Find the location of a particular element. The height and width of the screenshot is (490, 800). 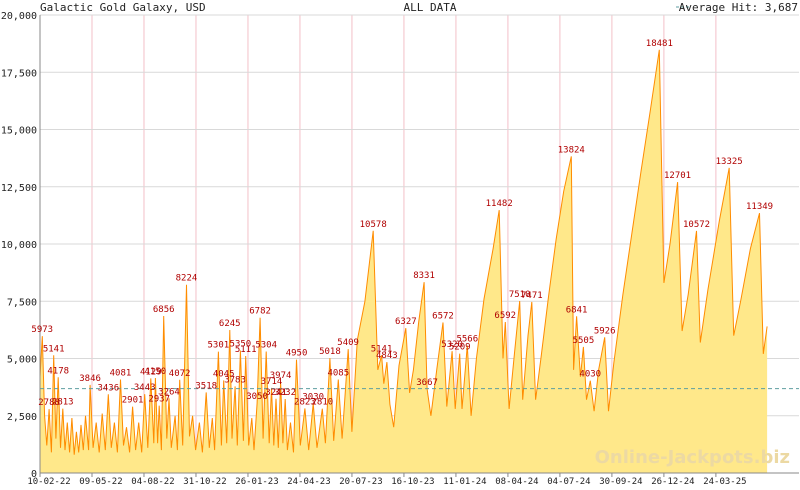

data-label: 5301 is located at coordinates (219, 346).